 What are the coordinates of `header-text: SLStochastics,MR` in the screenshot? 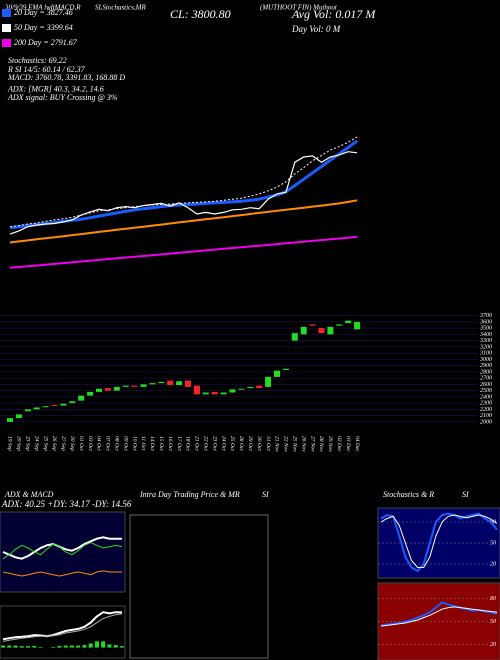 It's located at (120, 8).